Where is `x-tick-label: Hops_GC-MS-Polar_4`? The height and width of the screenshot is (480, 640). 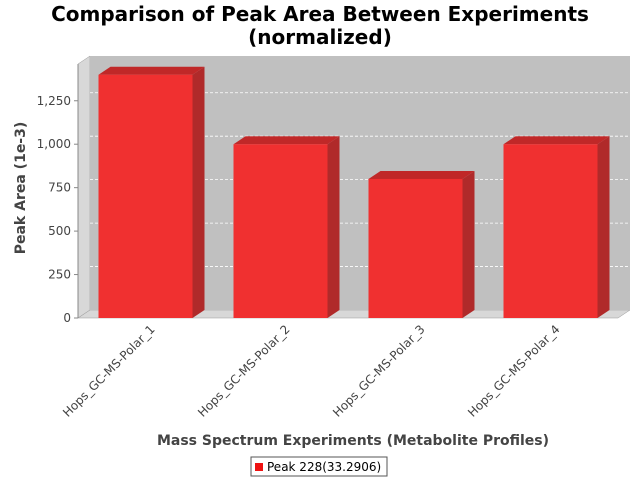
x-tick-label: Hops_GC-MS-Polar_4 is located at coordinates (514, 371).